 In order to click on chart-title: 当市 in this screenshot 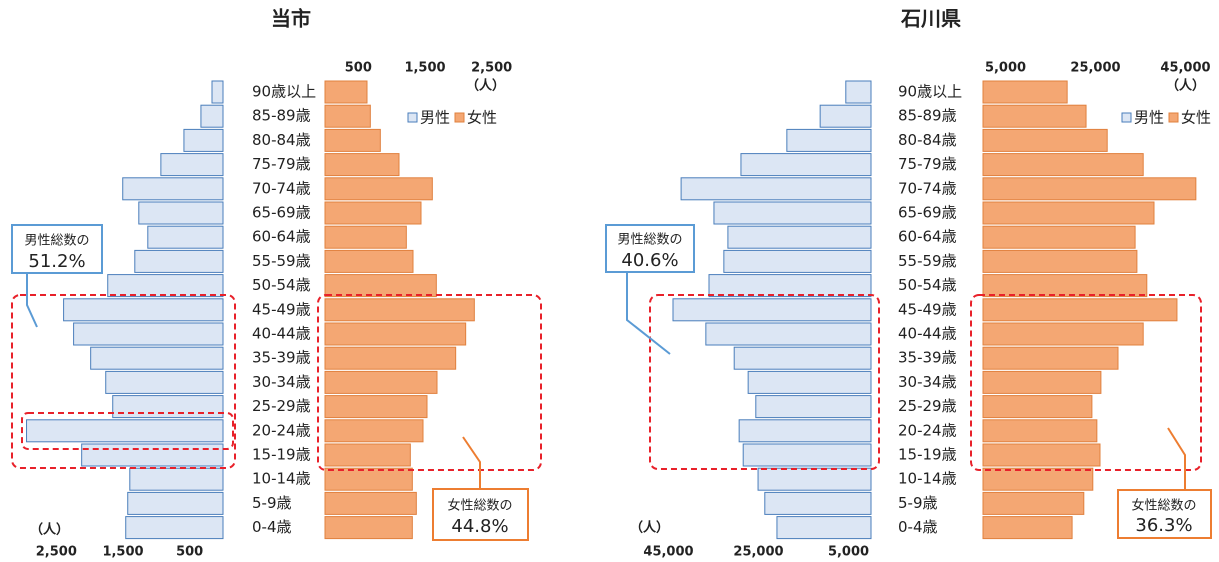, I will do `click(291, 19)`.